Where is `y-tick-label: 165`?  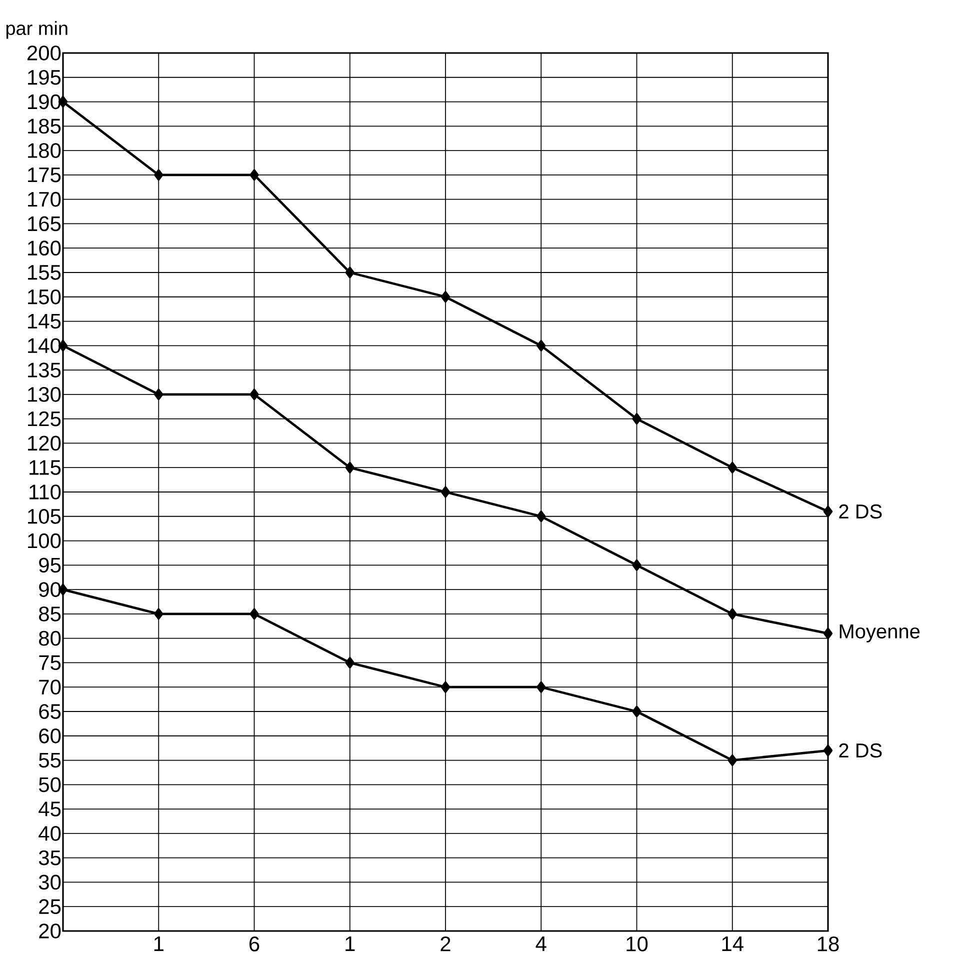 y-tick-label: 165 is located at coordinates (44, 224).